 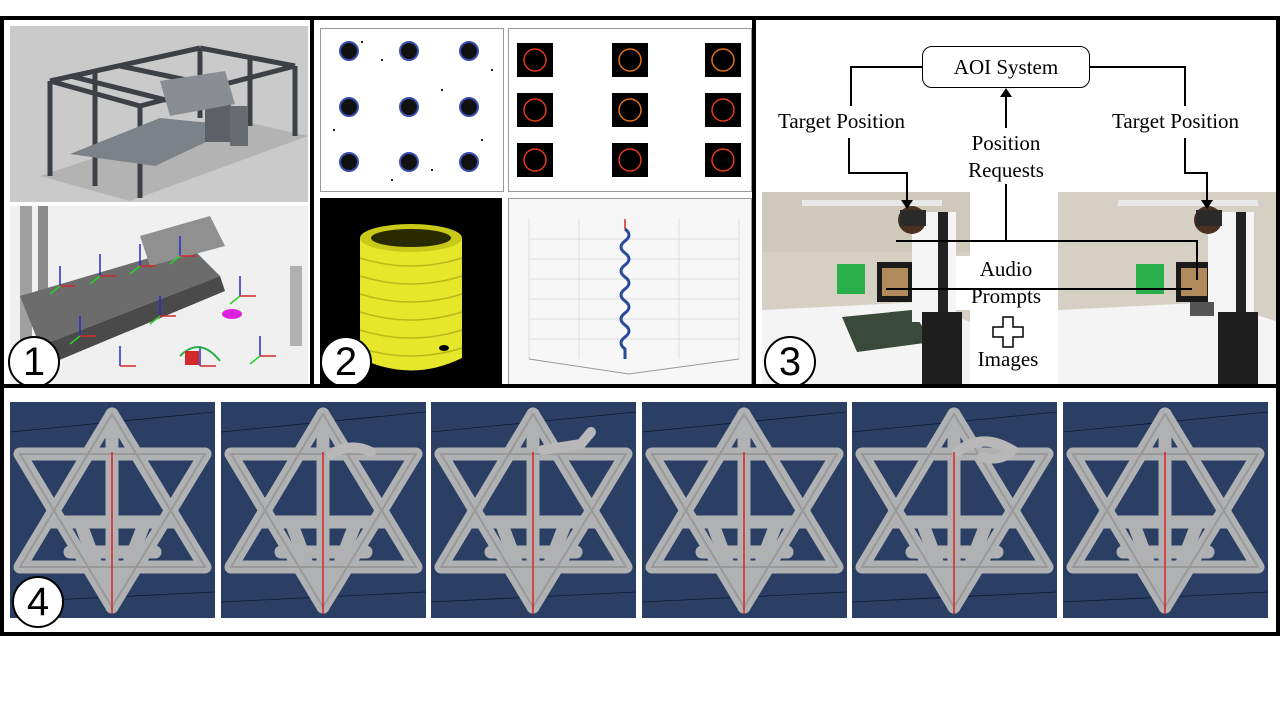 I want to click on panel-number-2: 2, so click(x=346, y=360).